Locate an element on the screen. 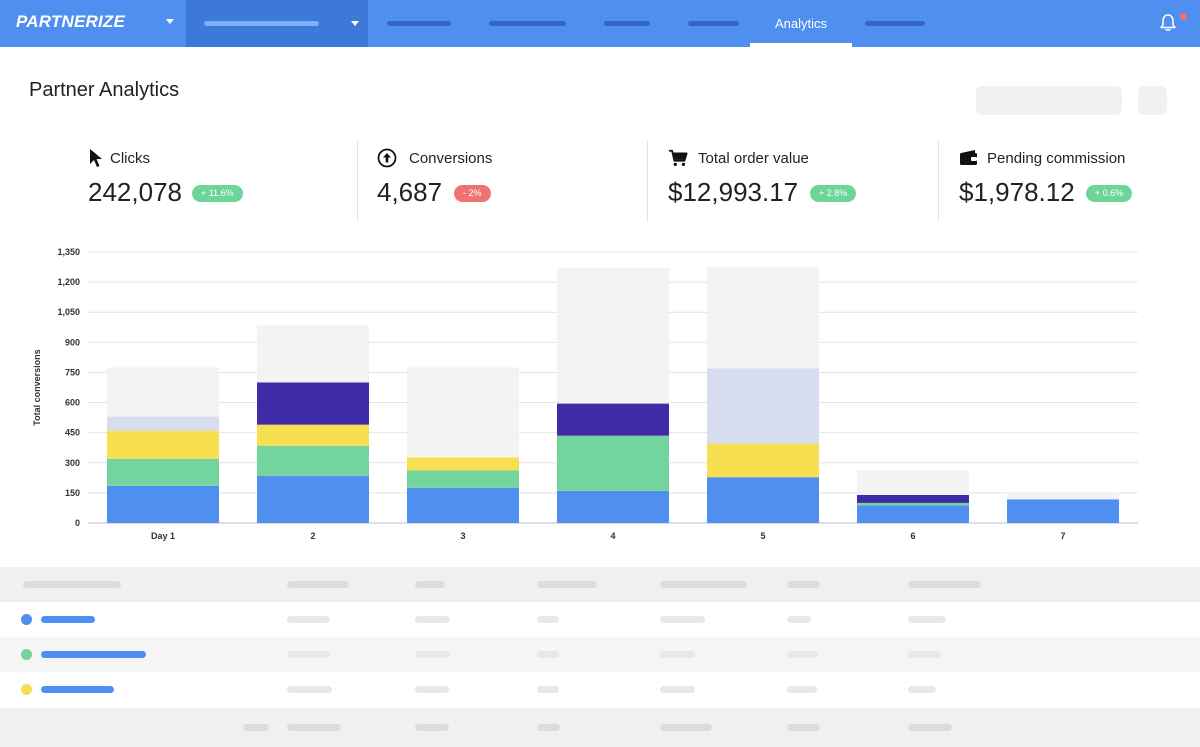  brand-menu: PARTNERIZE is located at coordinates (93, 23).